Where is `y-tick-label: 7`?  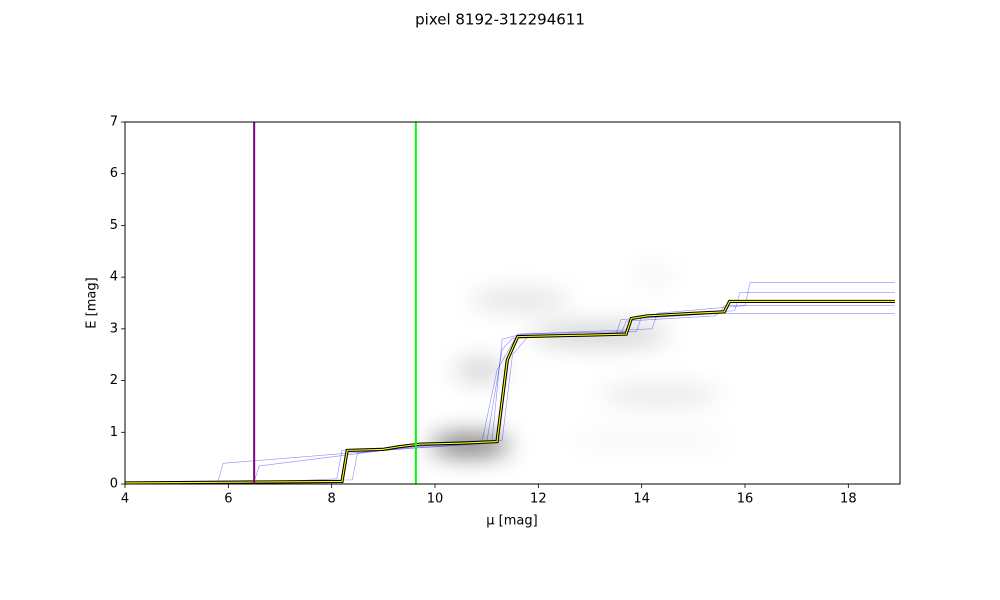 y-tick-label: 7 is located at coordinates (114, 122).